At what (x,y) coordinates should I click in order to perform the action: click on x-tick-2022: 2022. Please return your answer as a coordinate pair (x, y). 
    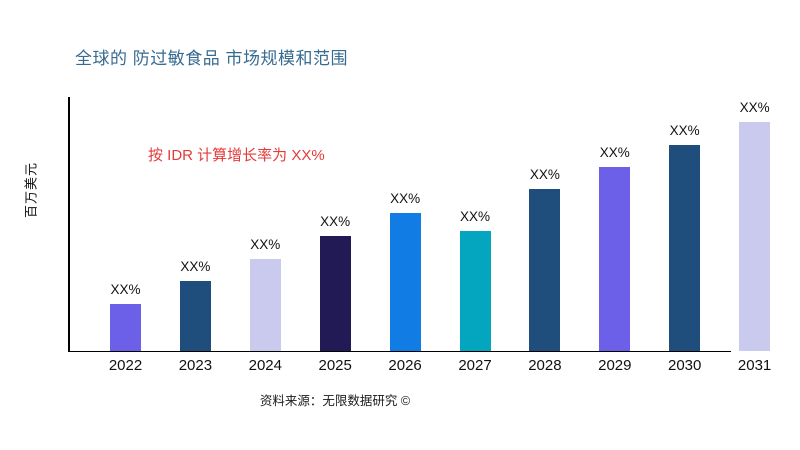
    Looking at the image, I should click on (125, 365).